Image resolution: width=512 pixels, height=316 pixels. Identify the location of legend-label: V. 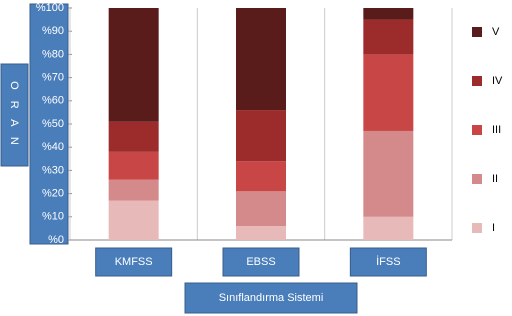
(496, 32).